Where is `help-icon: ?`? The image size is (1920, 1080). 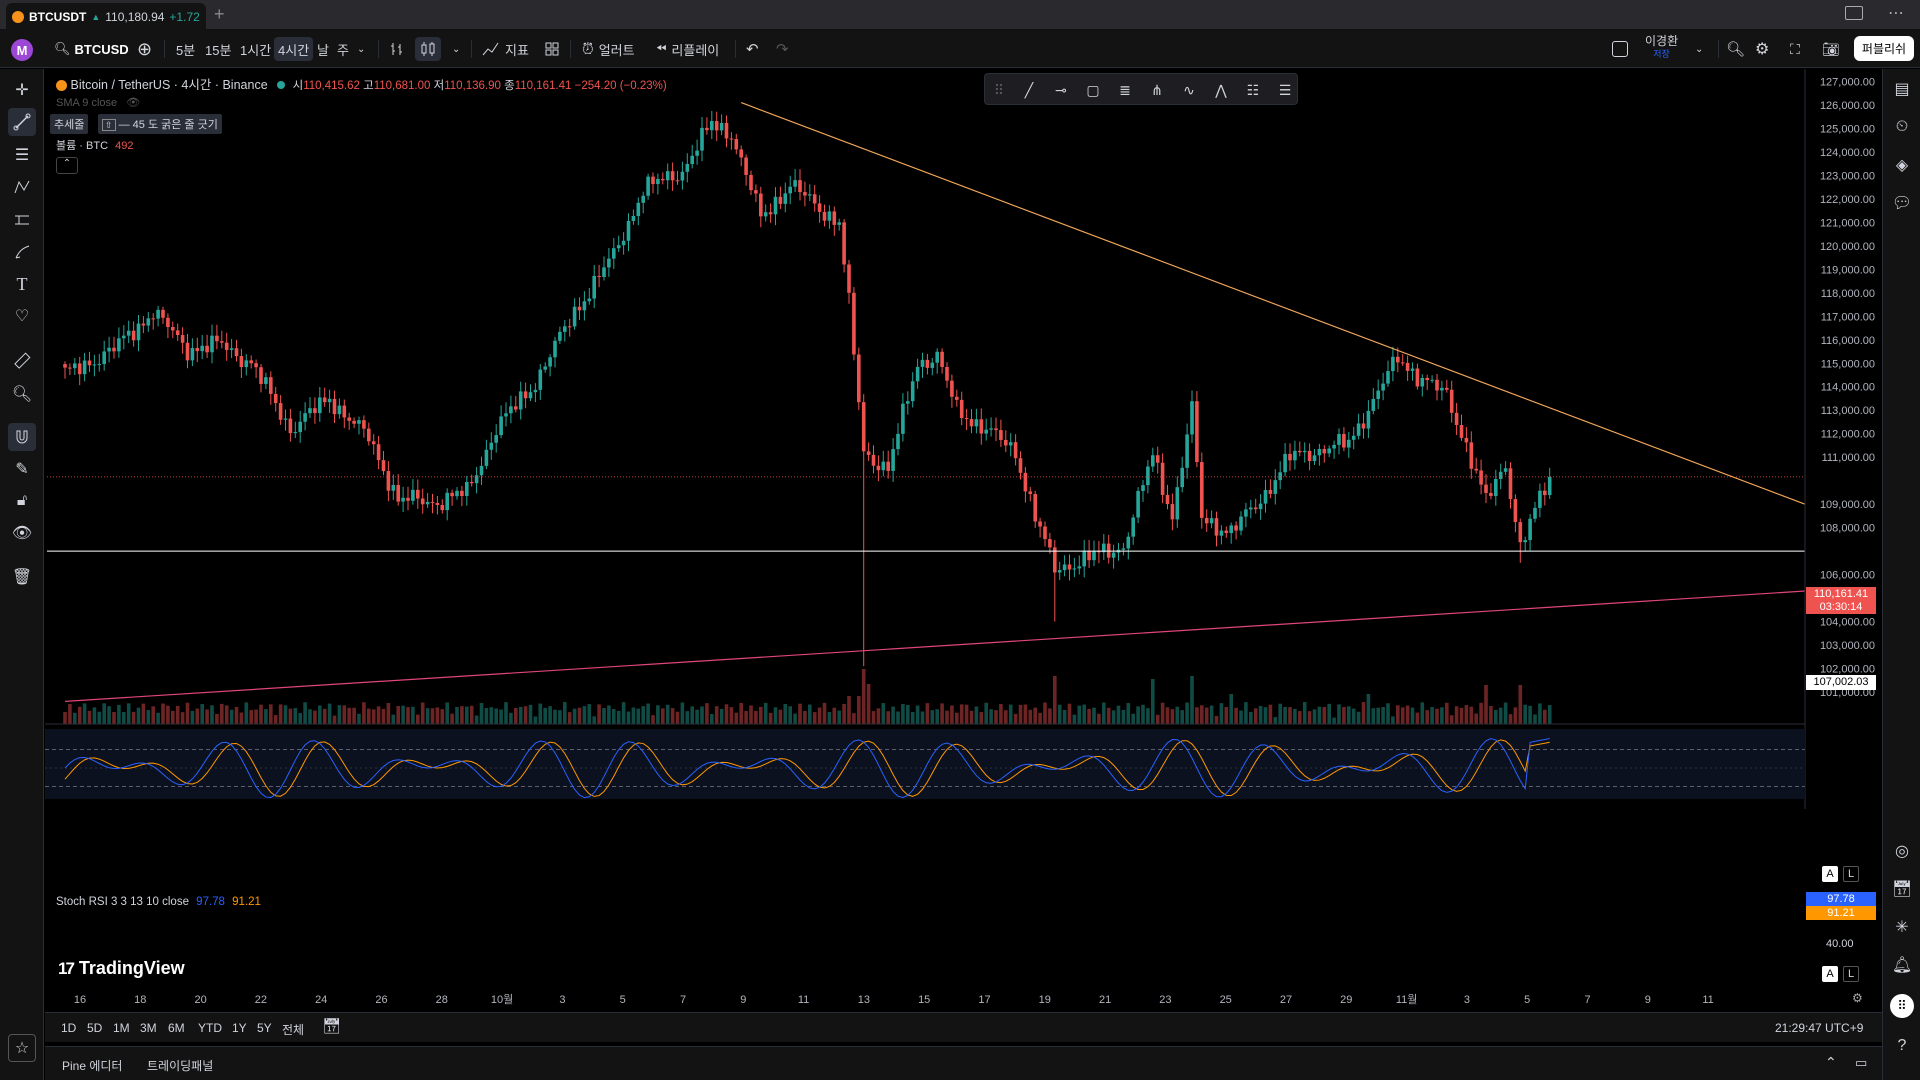 help-icon: ? is located at coordinates (1902, 1045).